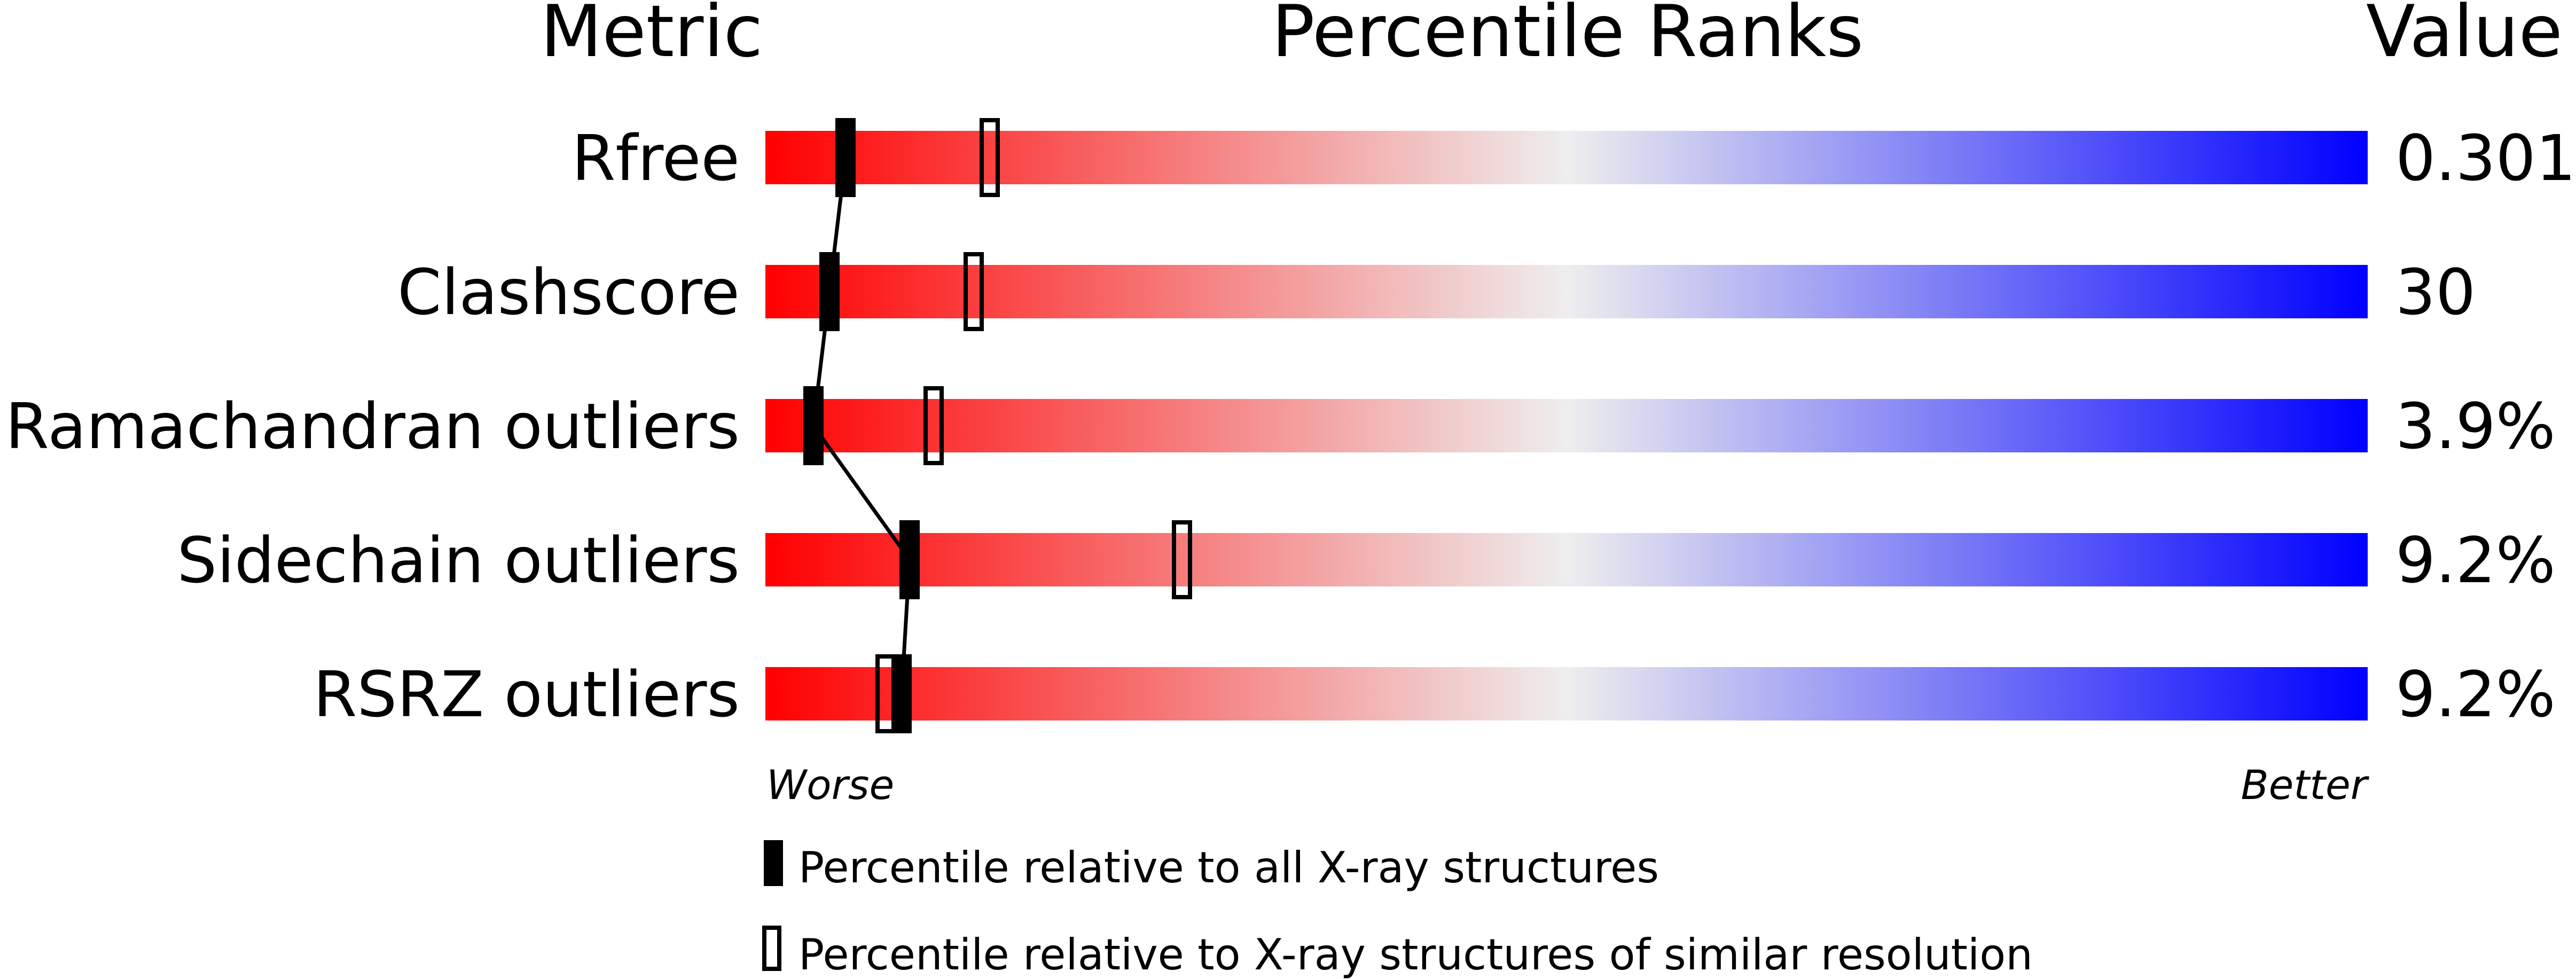 The width and height of the screenshot is (2576, 979). Describe the element at coordinates (2305, 785) in the screenshot. I see `better-label: Better` at that location.